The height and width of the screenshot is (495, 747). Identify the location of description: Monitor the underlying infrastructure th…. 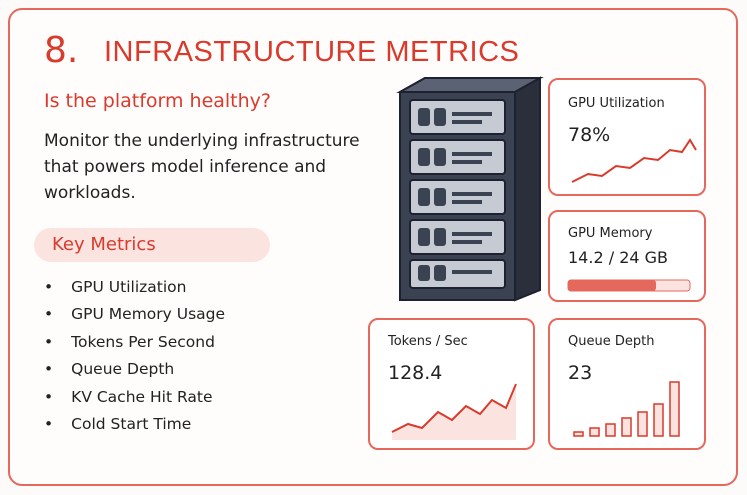
(202, 167).